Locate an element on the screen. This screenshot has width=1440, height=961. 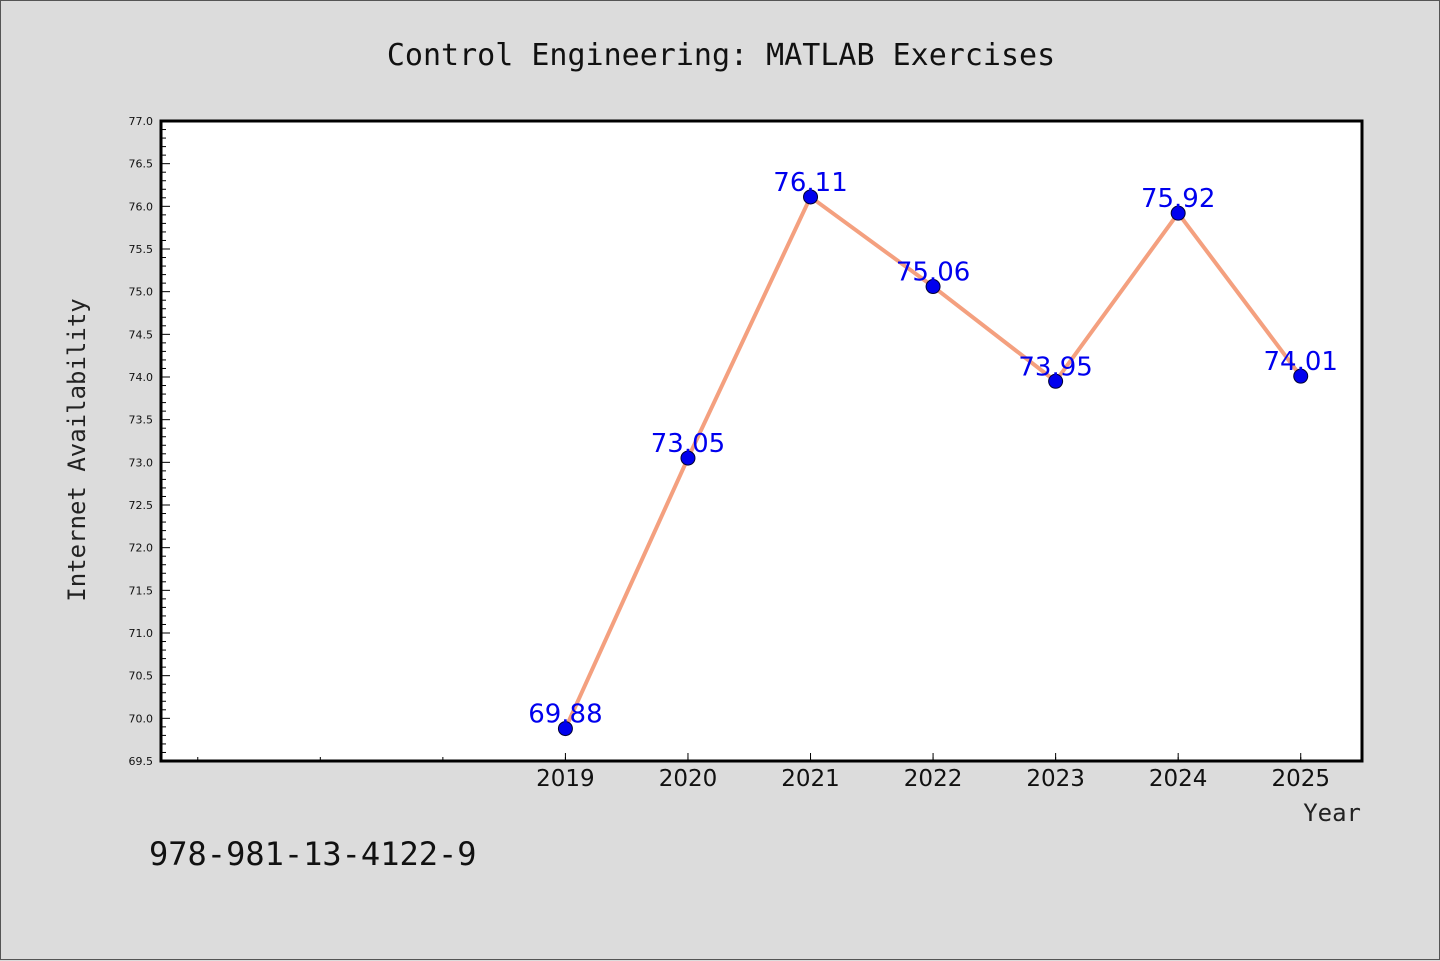
y-tick-label: 77.0 is located at coordinates (141, 121).